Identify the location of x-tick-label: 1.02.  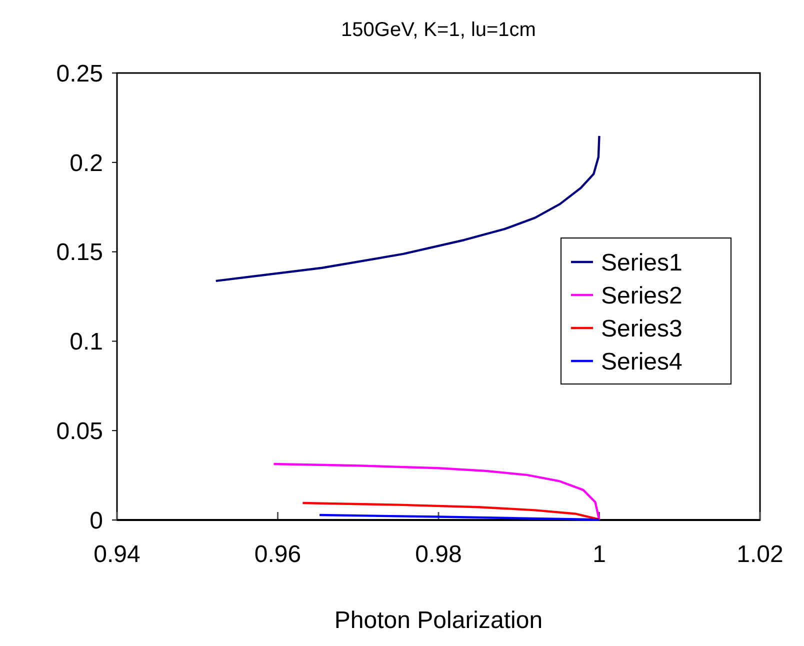
(760, 554).